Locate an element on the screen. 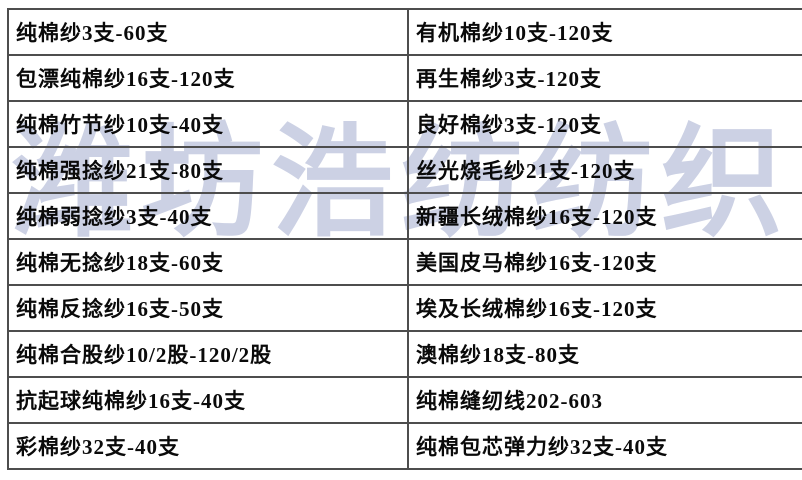 The width and height of the screenshot is (802, 480). product-cell: 纯棉无捻纱18支-60支 is located at coordinates (208, 262).